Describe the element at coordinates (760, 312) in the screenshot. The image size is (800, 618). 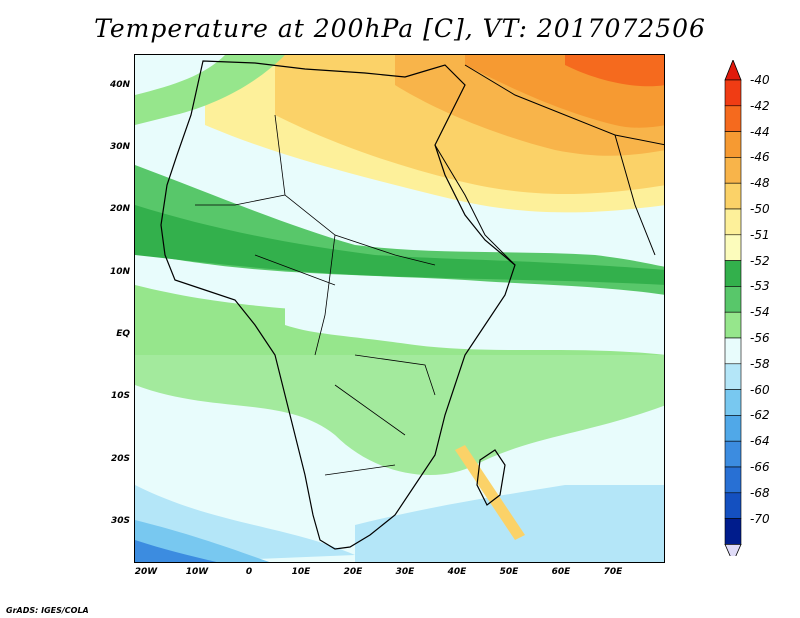
I see `colorbar-label: -54` at that location.